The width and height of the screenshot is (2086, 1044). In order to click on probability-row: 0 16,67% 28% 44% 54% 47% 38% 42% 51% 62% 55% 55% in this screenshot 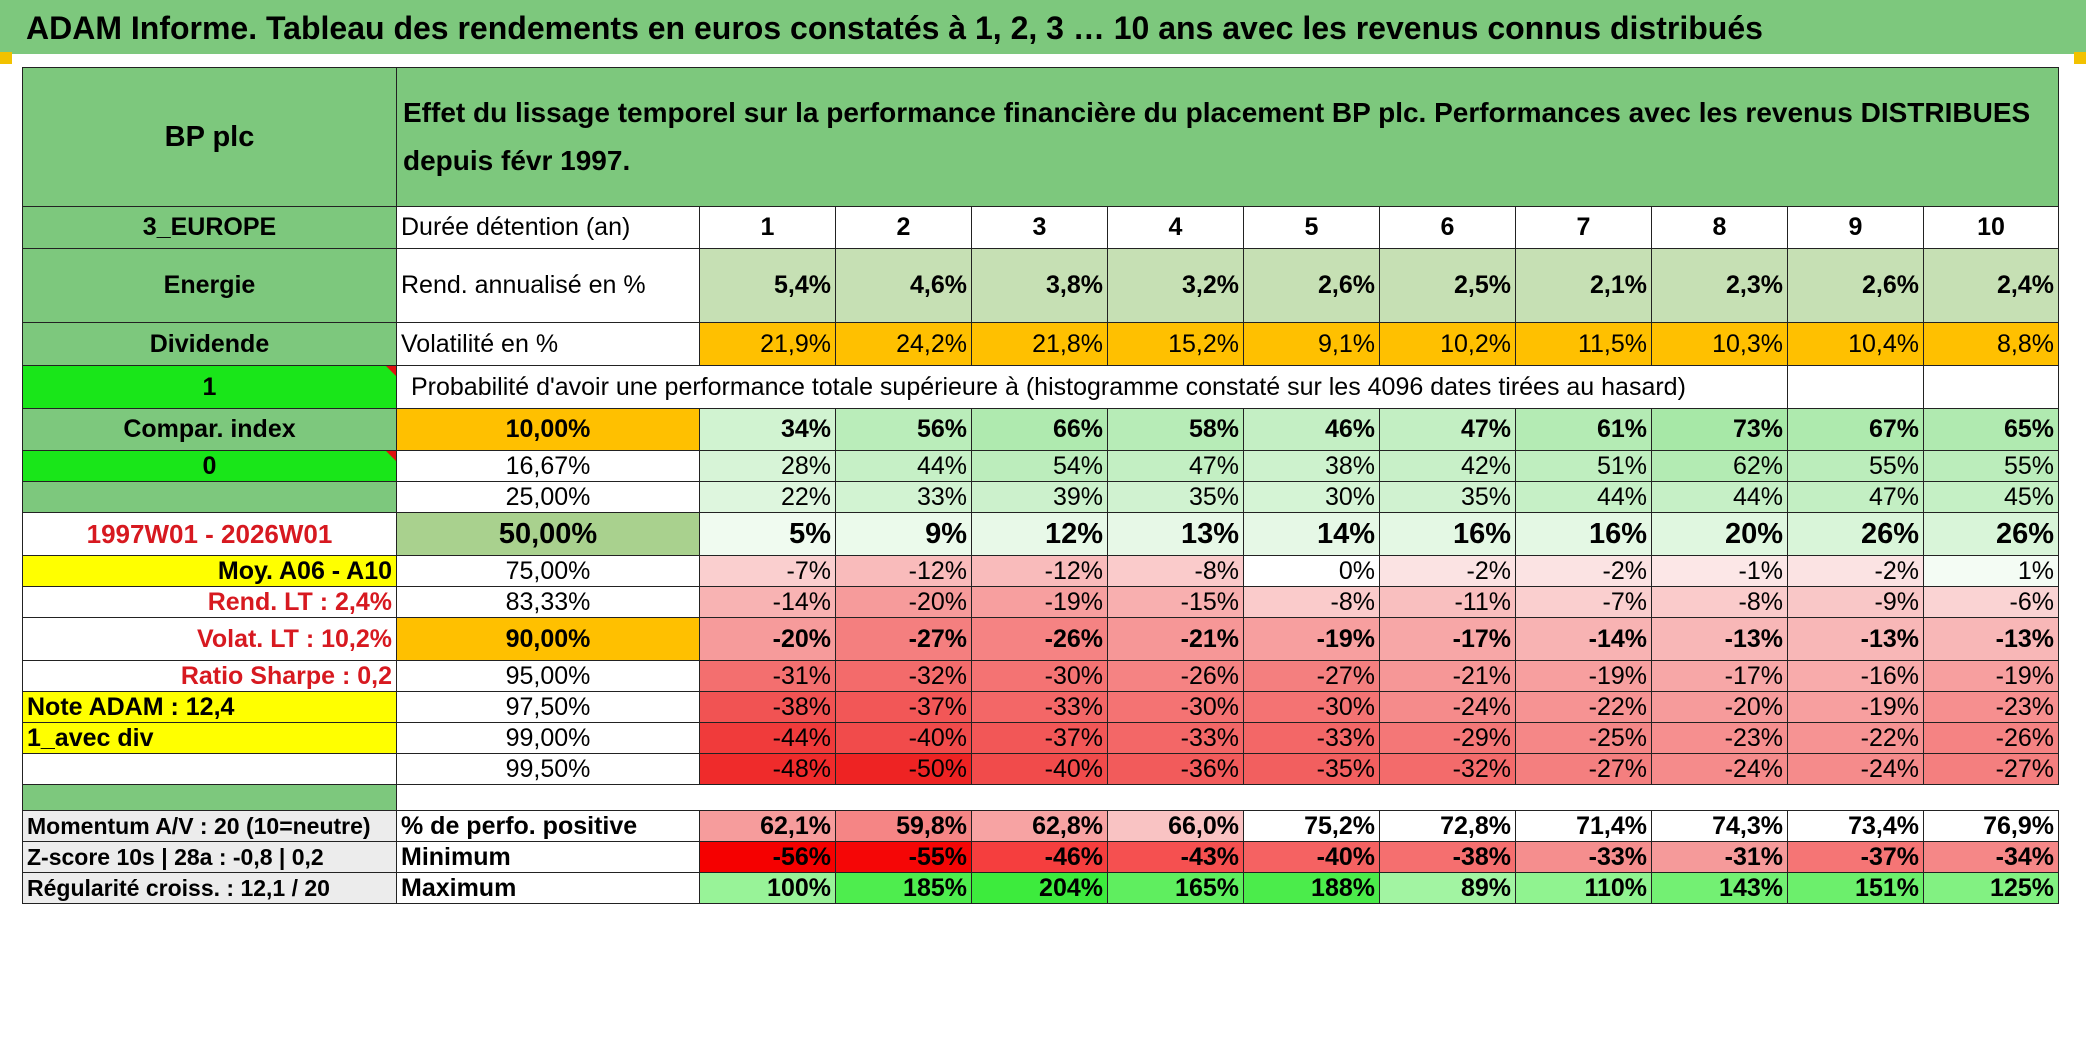, I will do `click(1040, 466)`.